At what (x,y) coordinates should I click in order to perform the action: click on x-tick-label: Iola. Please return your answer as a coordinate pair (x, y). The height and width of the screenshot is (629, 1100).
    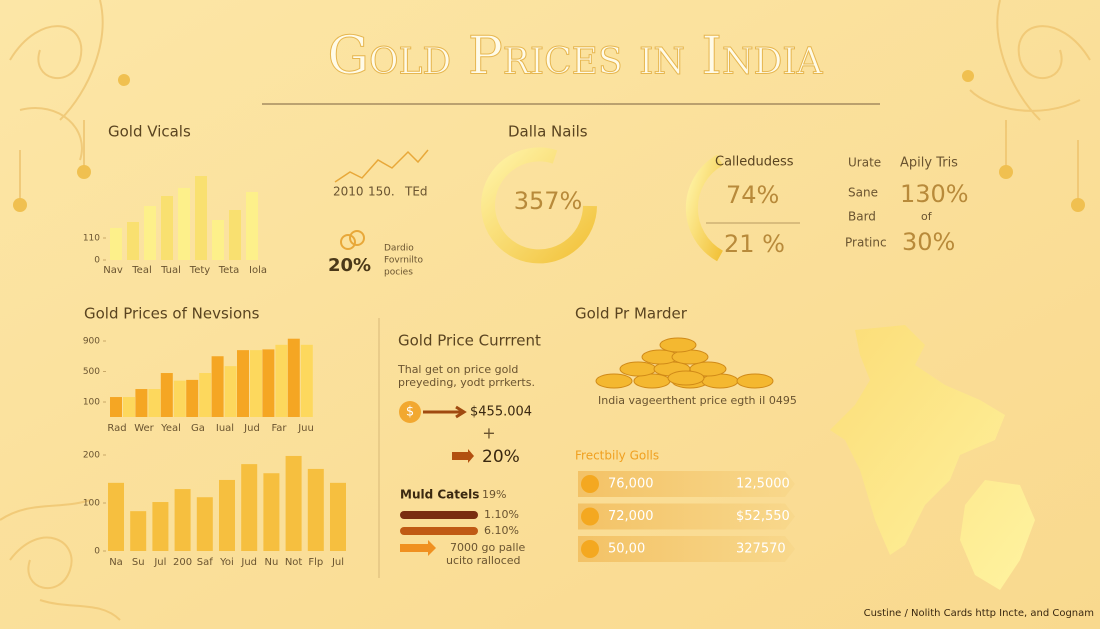
    Looking at the image, I should click on (258, 270).